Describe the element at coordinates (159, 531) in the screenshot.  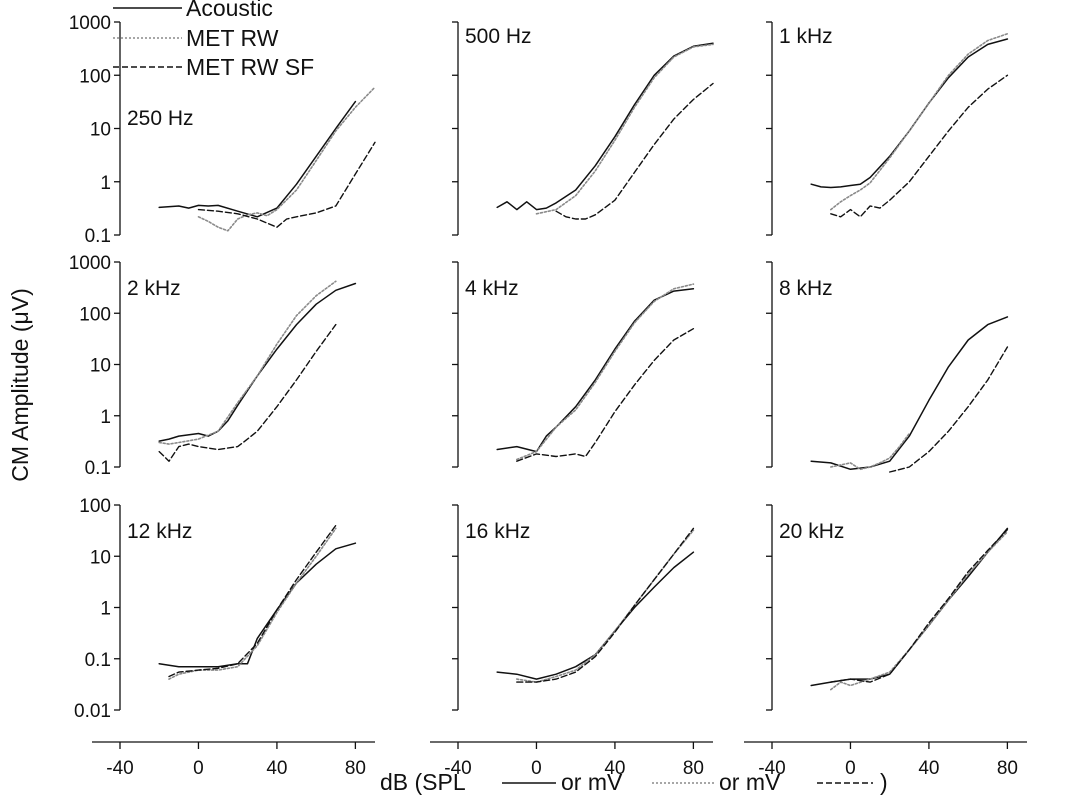
I see `panel-label: 12 kHz` at that location.